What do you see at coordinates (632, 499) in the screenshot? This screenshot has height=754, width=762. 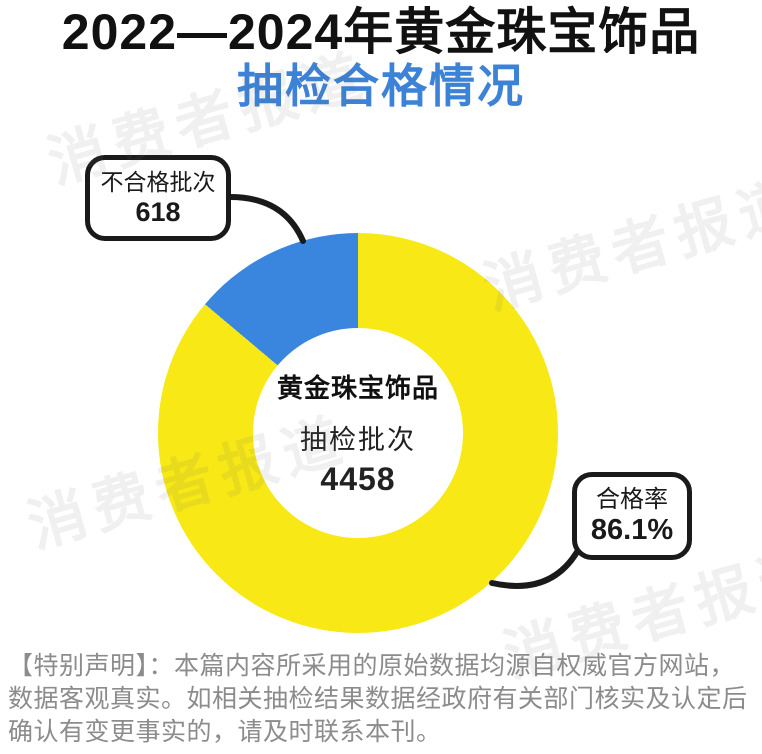 I see `pass-rate-label: 合格率` at bounding box center [632, 499].